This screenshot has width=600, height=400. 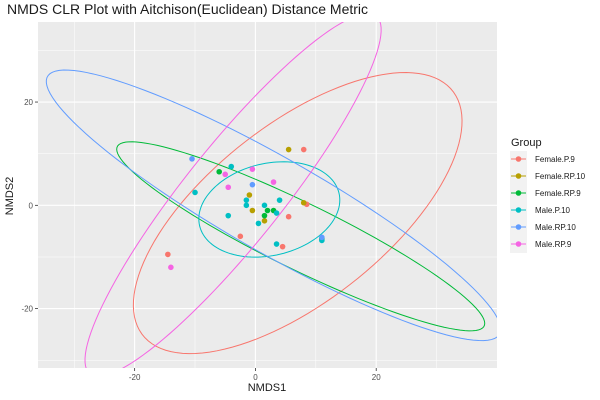 I want to click on legend-label: Female.P.9, so click(x=555, y=159).